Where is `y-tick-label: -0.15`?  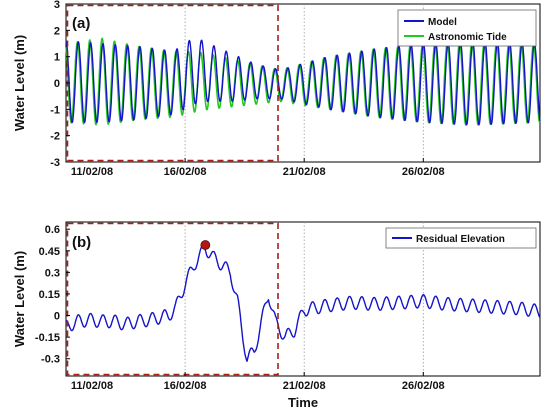
y-tick-label: -0.15 is located at coordinates (47, 338).